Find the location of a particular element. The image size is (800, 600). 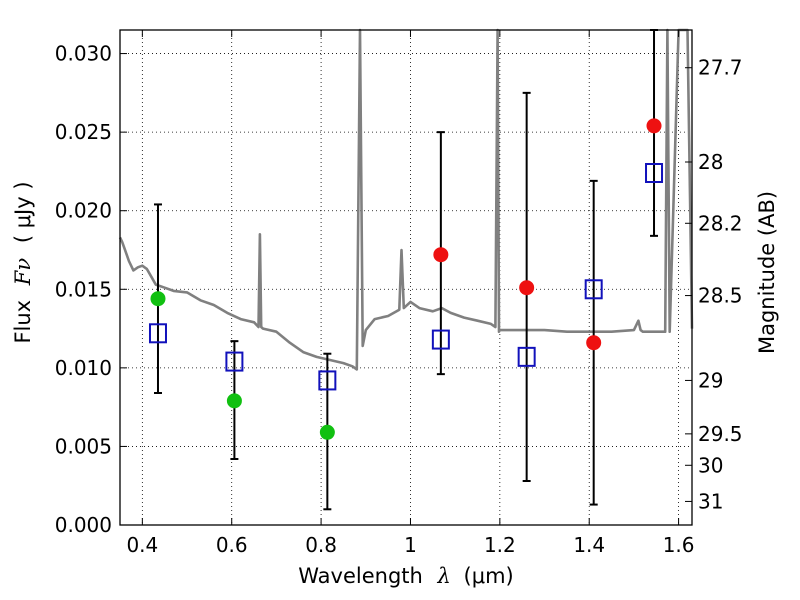

y-tick-label: 0.010 is located at coordinates (83, 368).